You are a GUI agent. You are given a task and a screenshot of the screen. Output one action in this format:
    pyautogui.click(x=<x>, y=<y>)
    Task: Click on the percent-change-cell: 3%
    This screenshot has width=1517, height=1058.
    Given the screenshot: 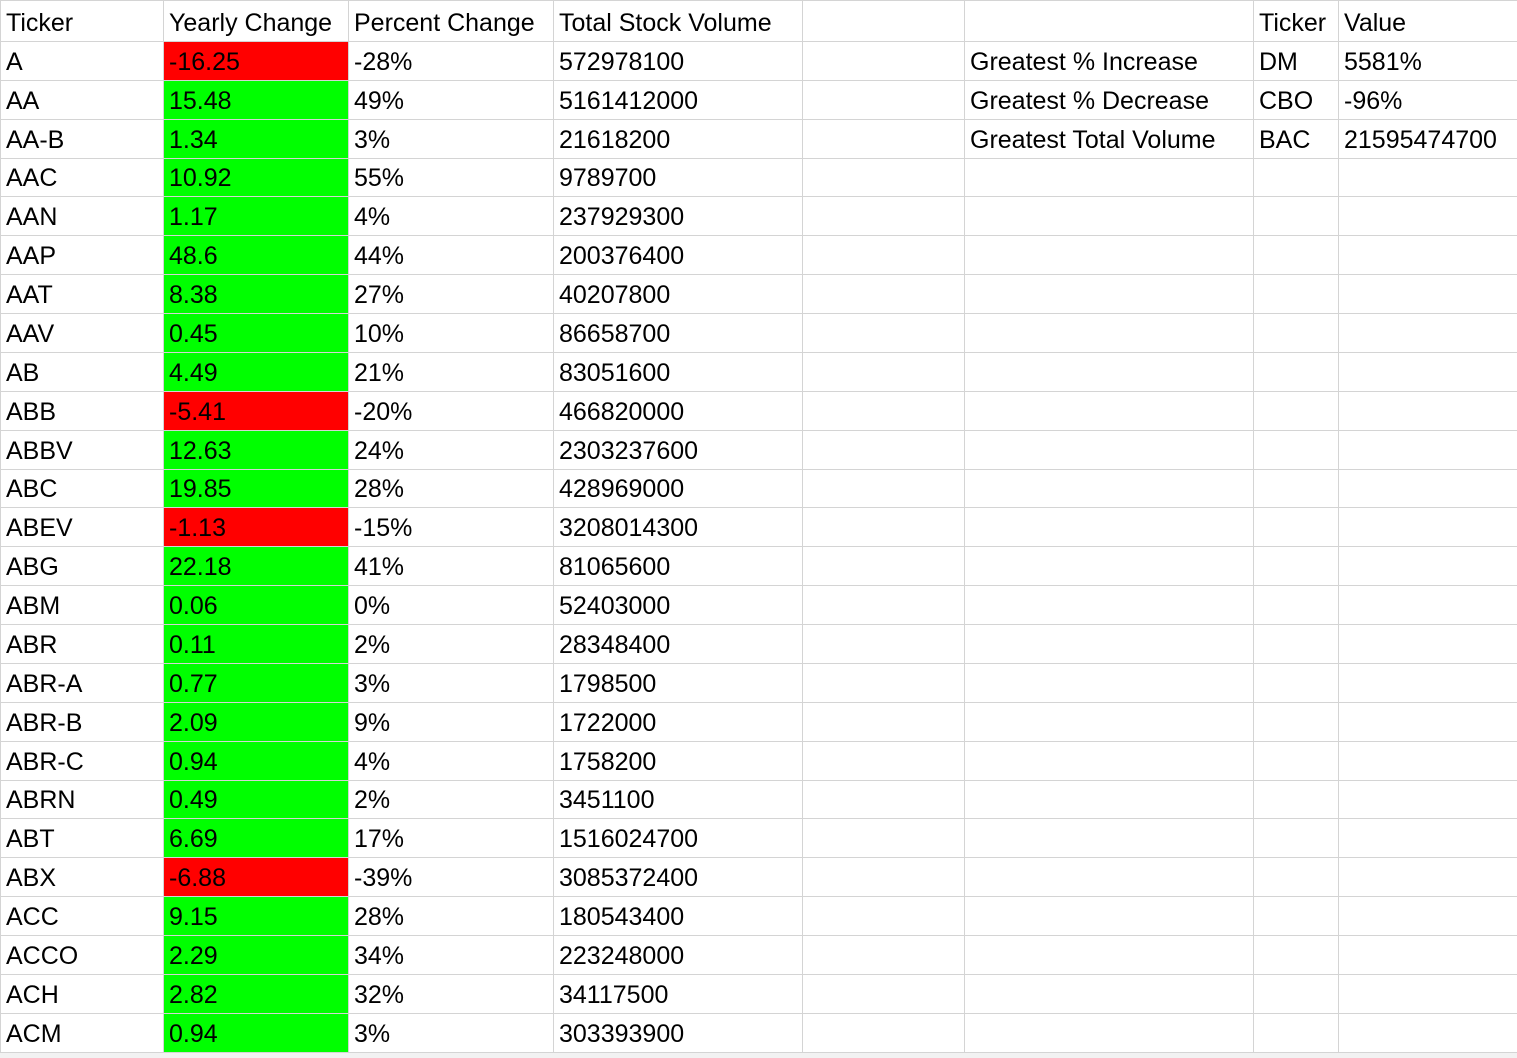 What is the action you would take?
    pyautogui.click(x=451, y=138)
    